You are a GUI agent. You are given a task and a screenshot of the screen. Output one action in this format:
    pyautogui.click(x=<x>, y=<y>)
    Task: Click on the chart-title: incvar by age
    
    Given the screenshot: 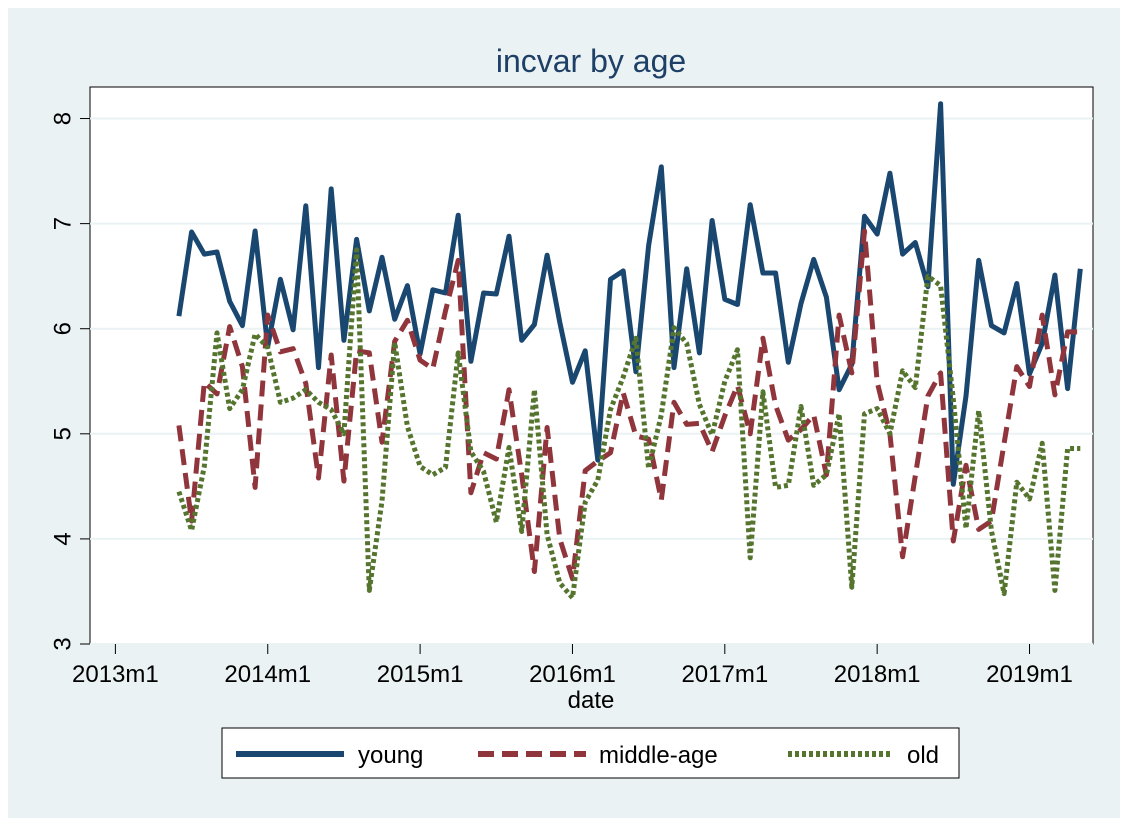 What is the action you would take?
    pyautogui.click(x=591, y=61)
    